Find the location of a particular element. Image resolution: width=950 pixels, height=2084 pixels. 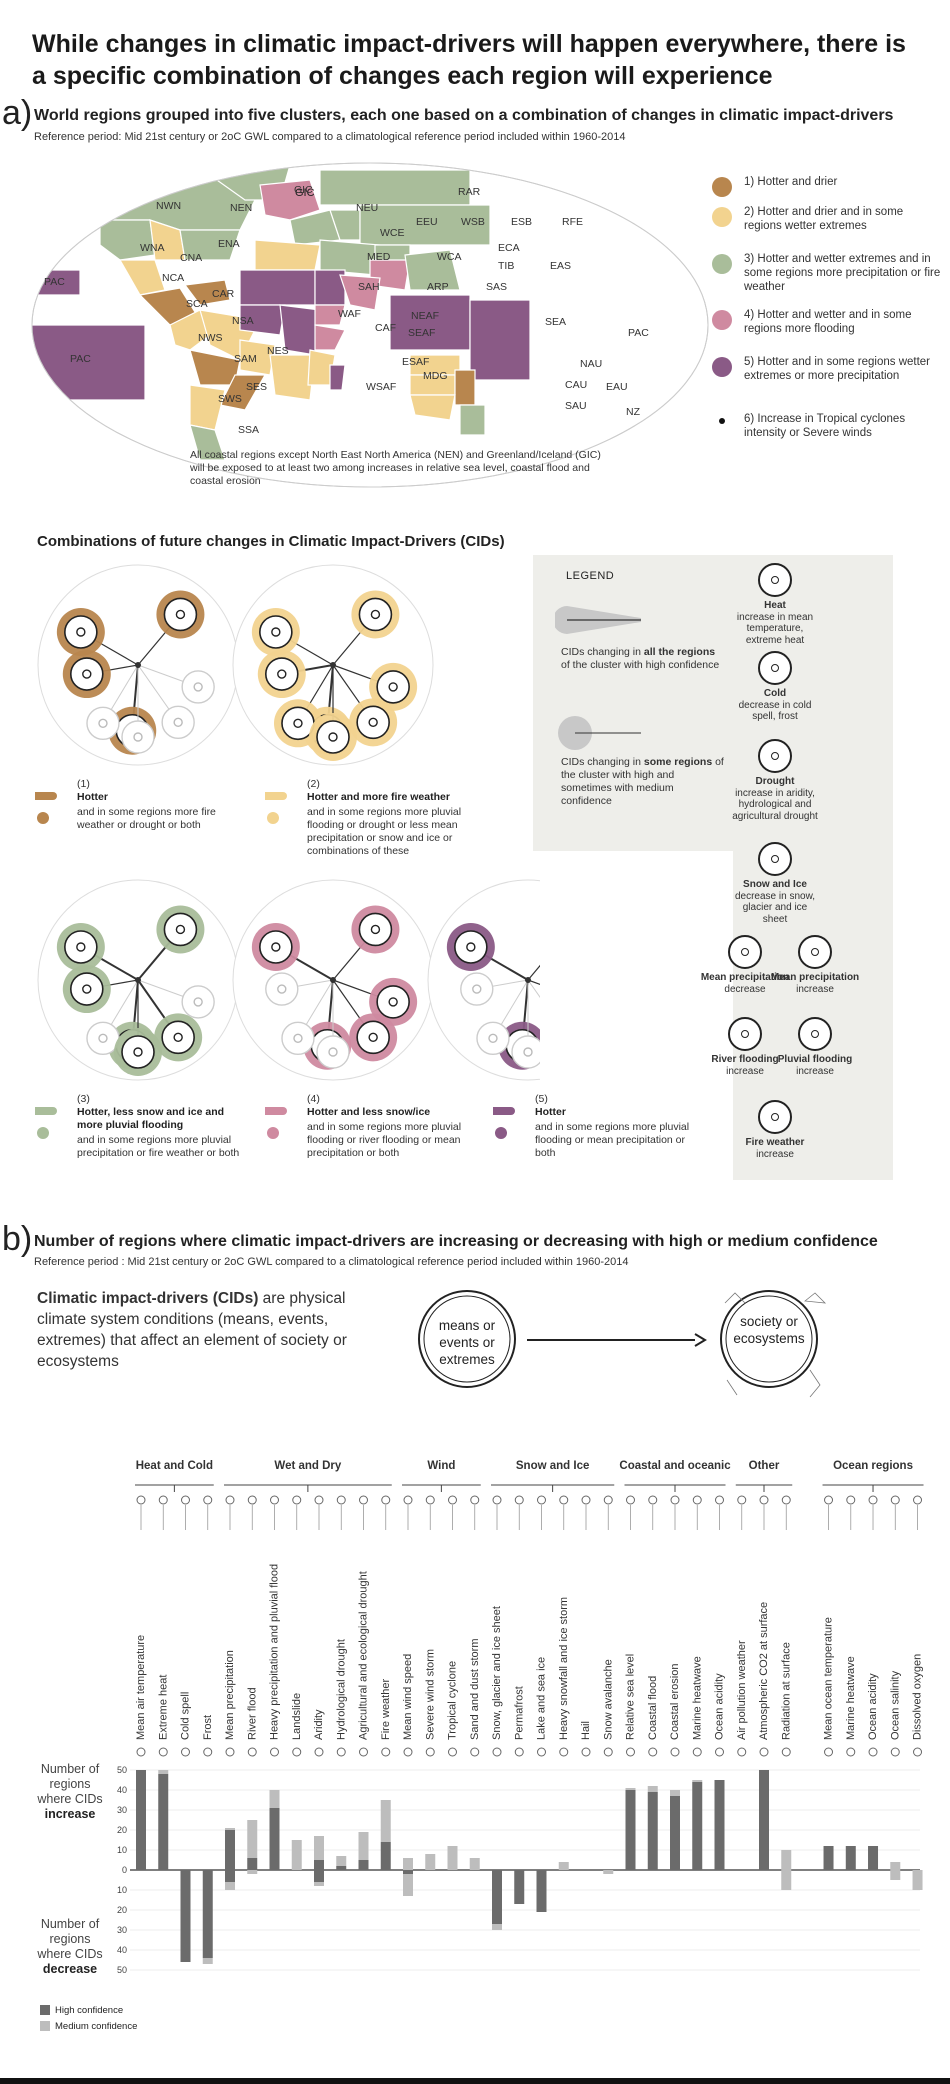

medium-confidence-swatch is located at coordinates (45, 2026).